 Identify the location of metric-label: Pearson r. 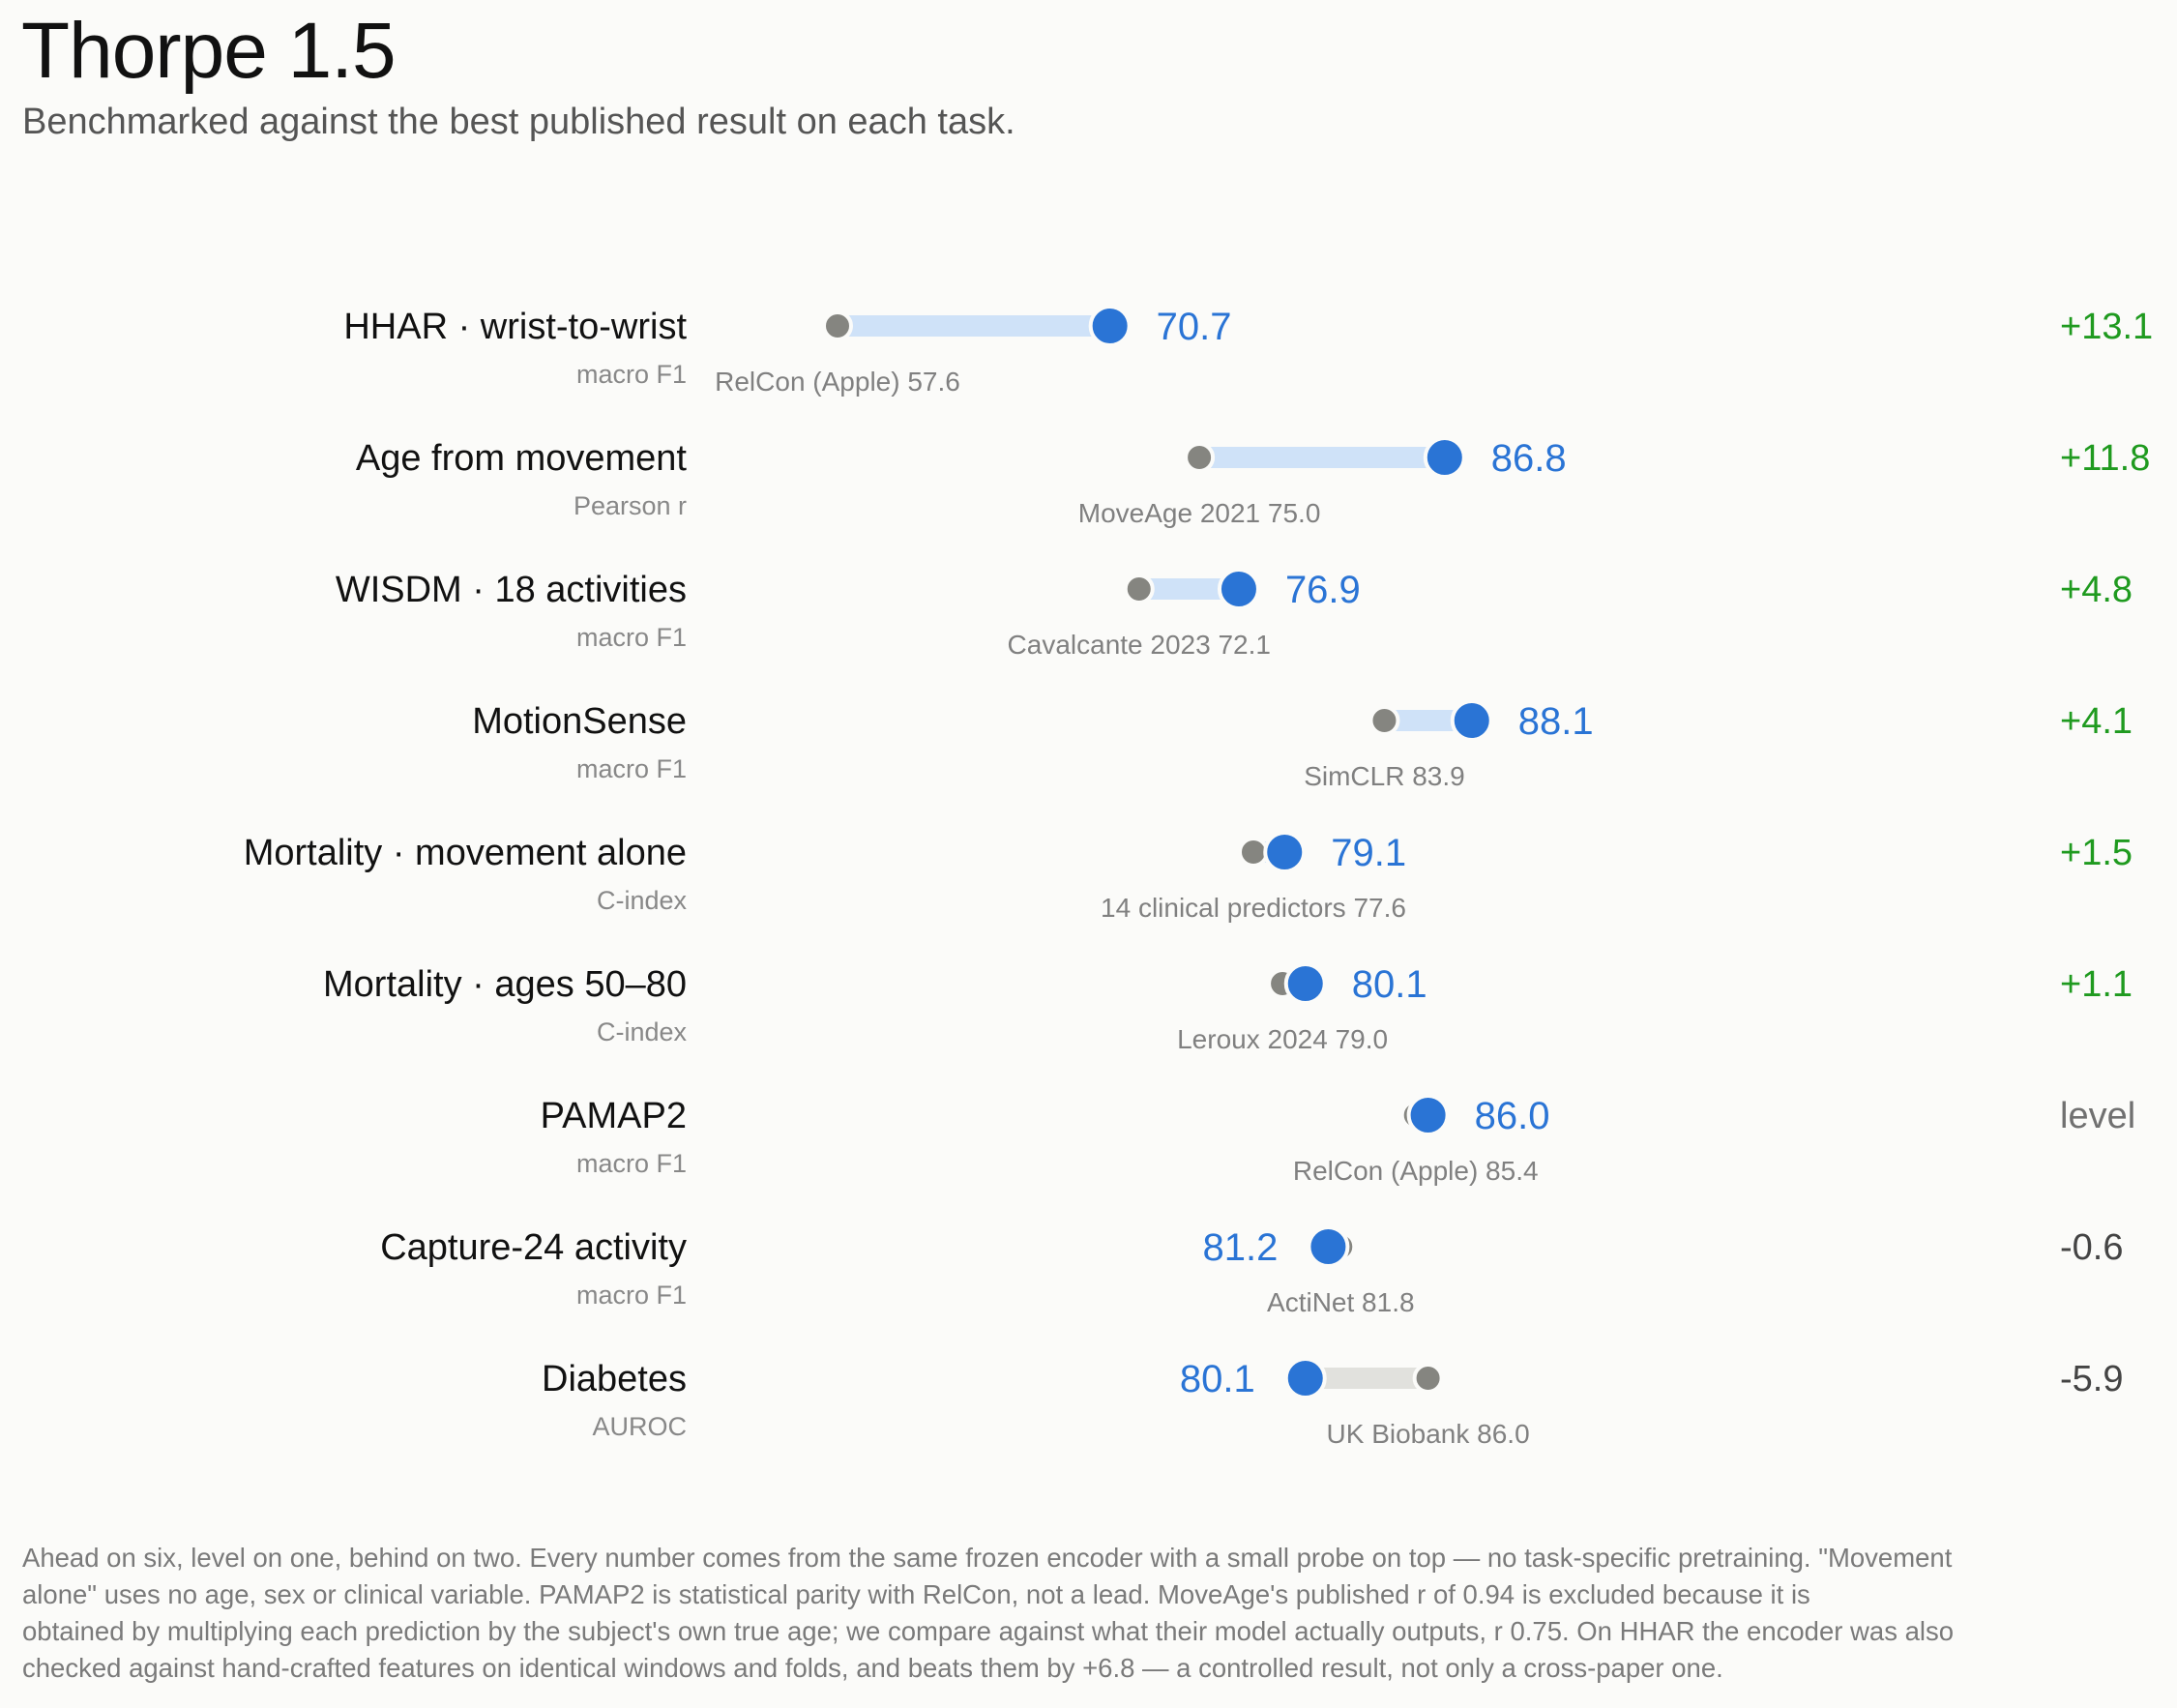
(630, 505).